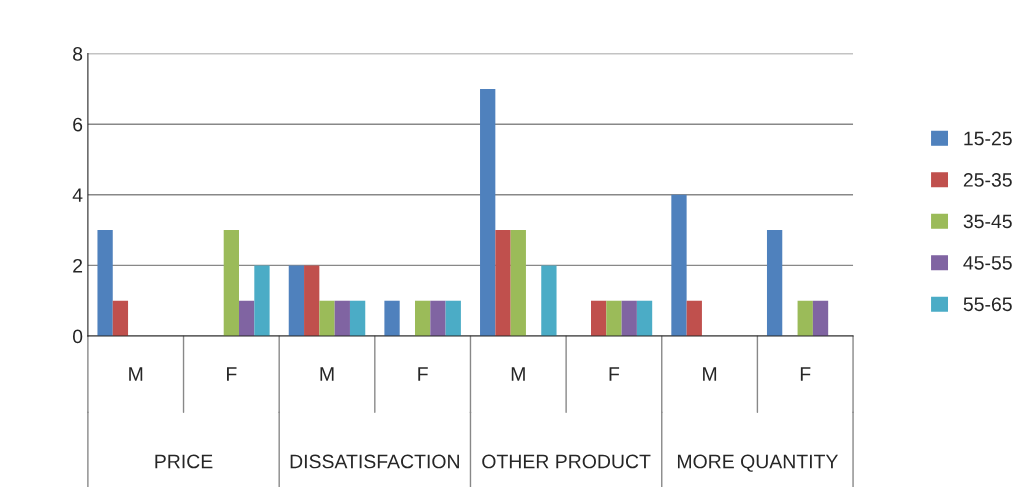 The width and height of the screenshot is (1034, 487). What do you see at coordinates (77, 336) in the screenshot?
I see `y-tick-label: 0` at bounding box center [77, 336].